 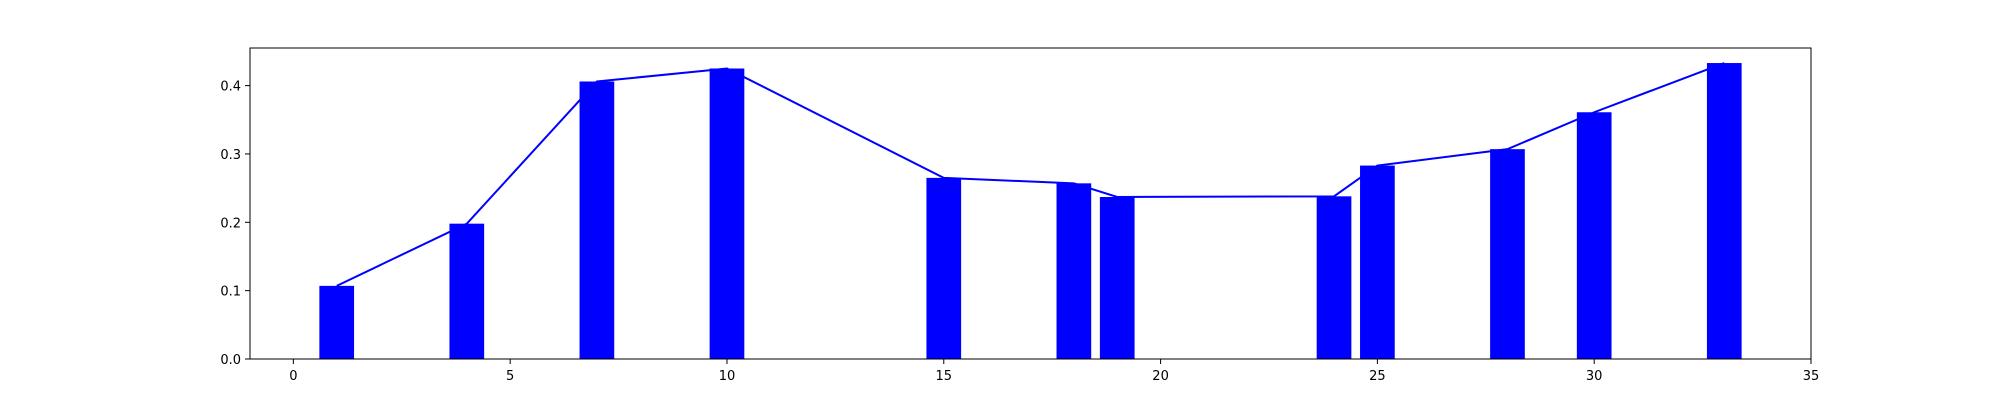 What do you see at coordinates (230, 223) in the screenshot?
I see `y-tick-label-2: 0.2` at bounding box center [230, 223].